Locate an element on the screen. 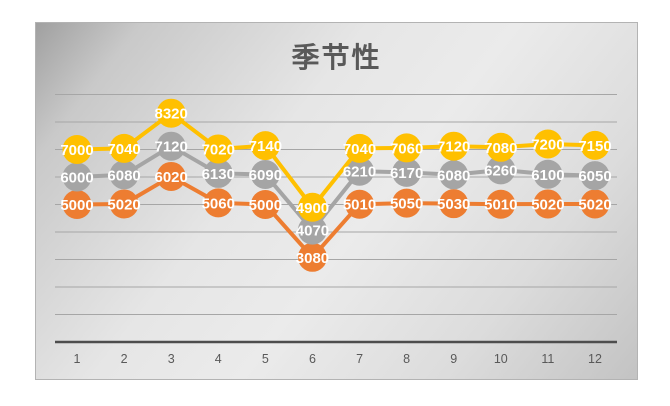  x-tick-label: 3 is located at coordinates (171, 359).